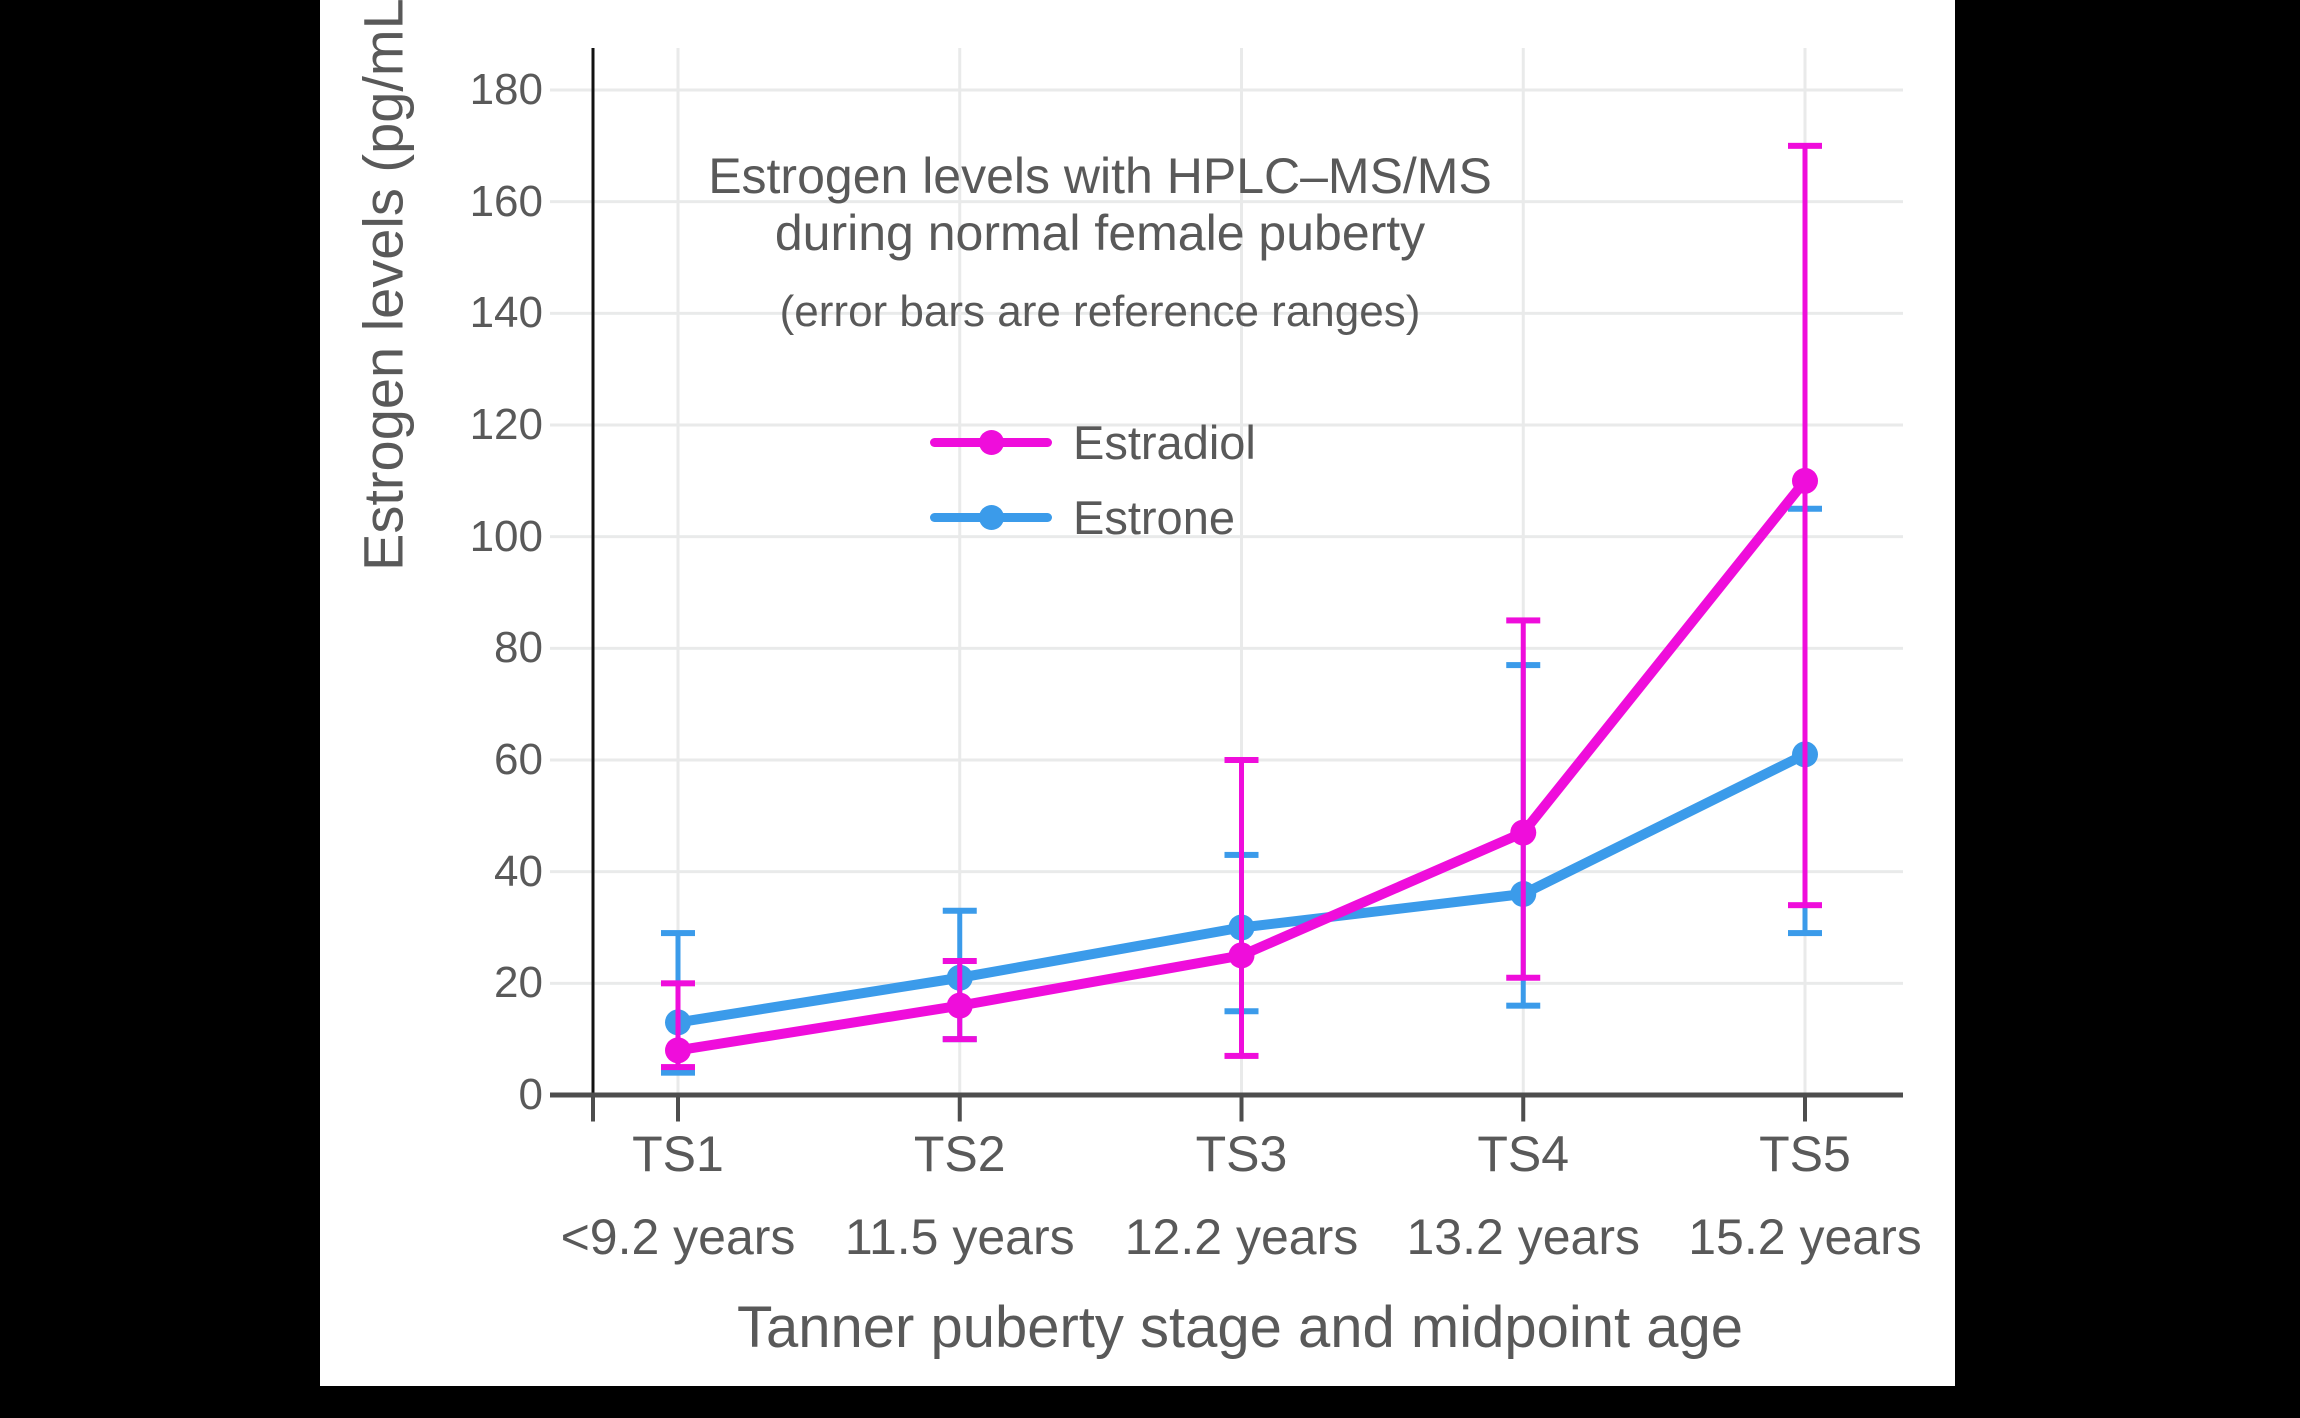 This screenshot has height=1418, width=2300. I want to click on legend: Estradiol Estrone, so click(1093, 480).